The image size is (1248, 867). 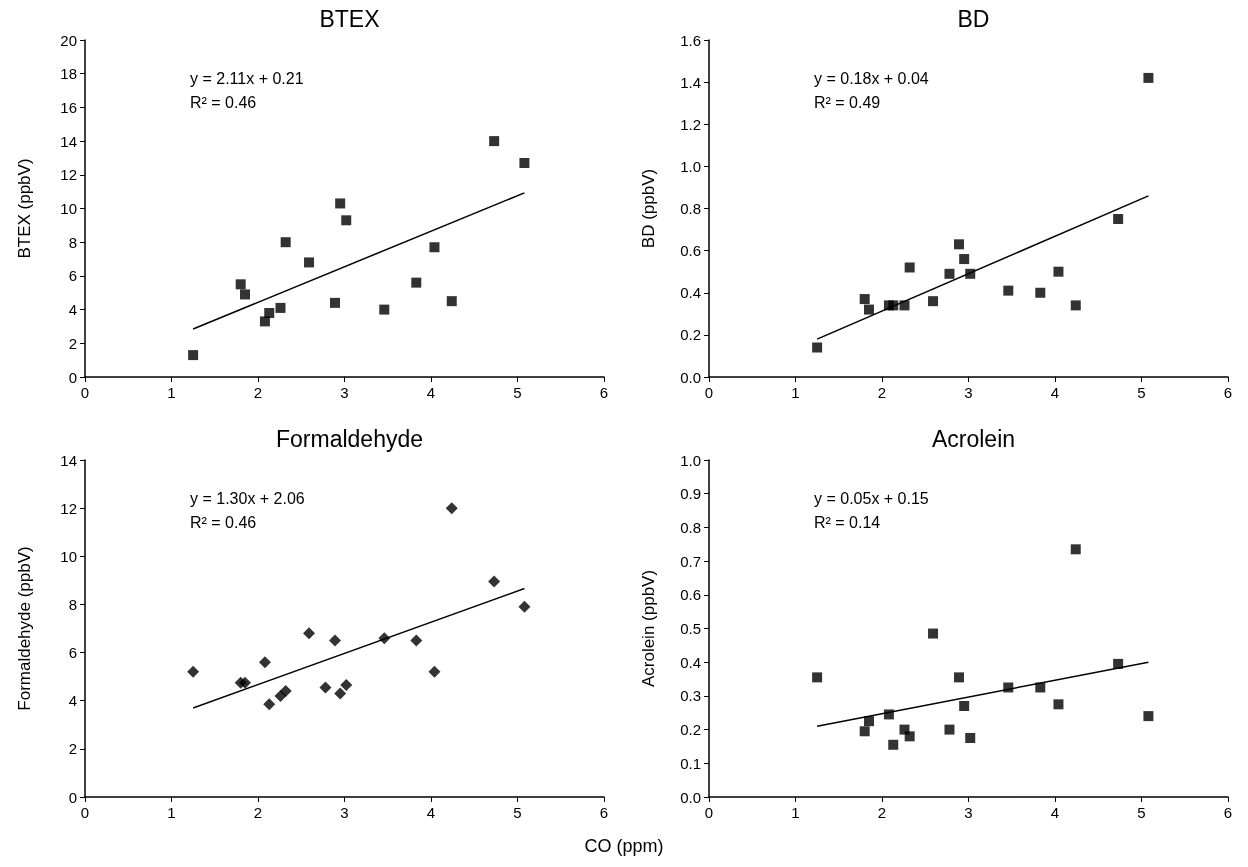 What do you see at coordinates (690, 628) in the screenshot?
I see `y-tick-label: 0.5` at bounding box center [690, 628].